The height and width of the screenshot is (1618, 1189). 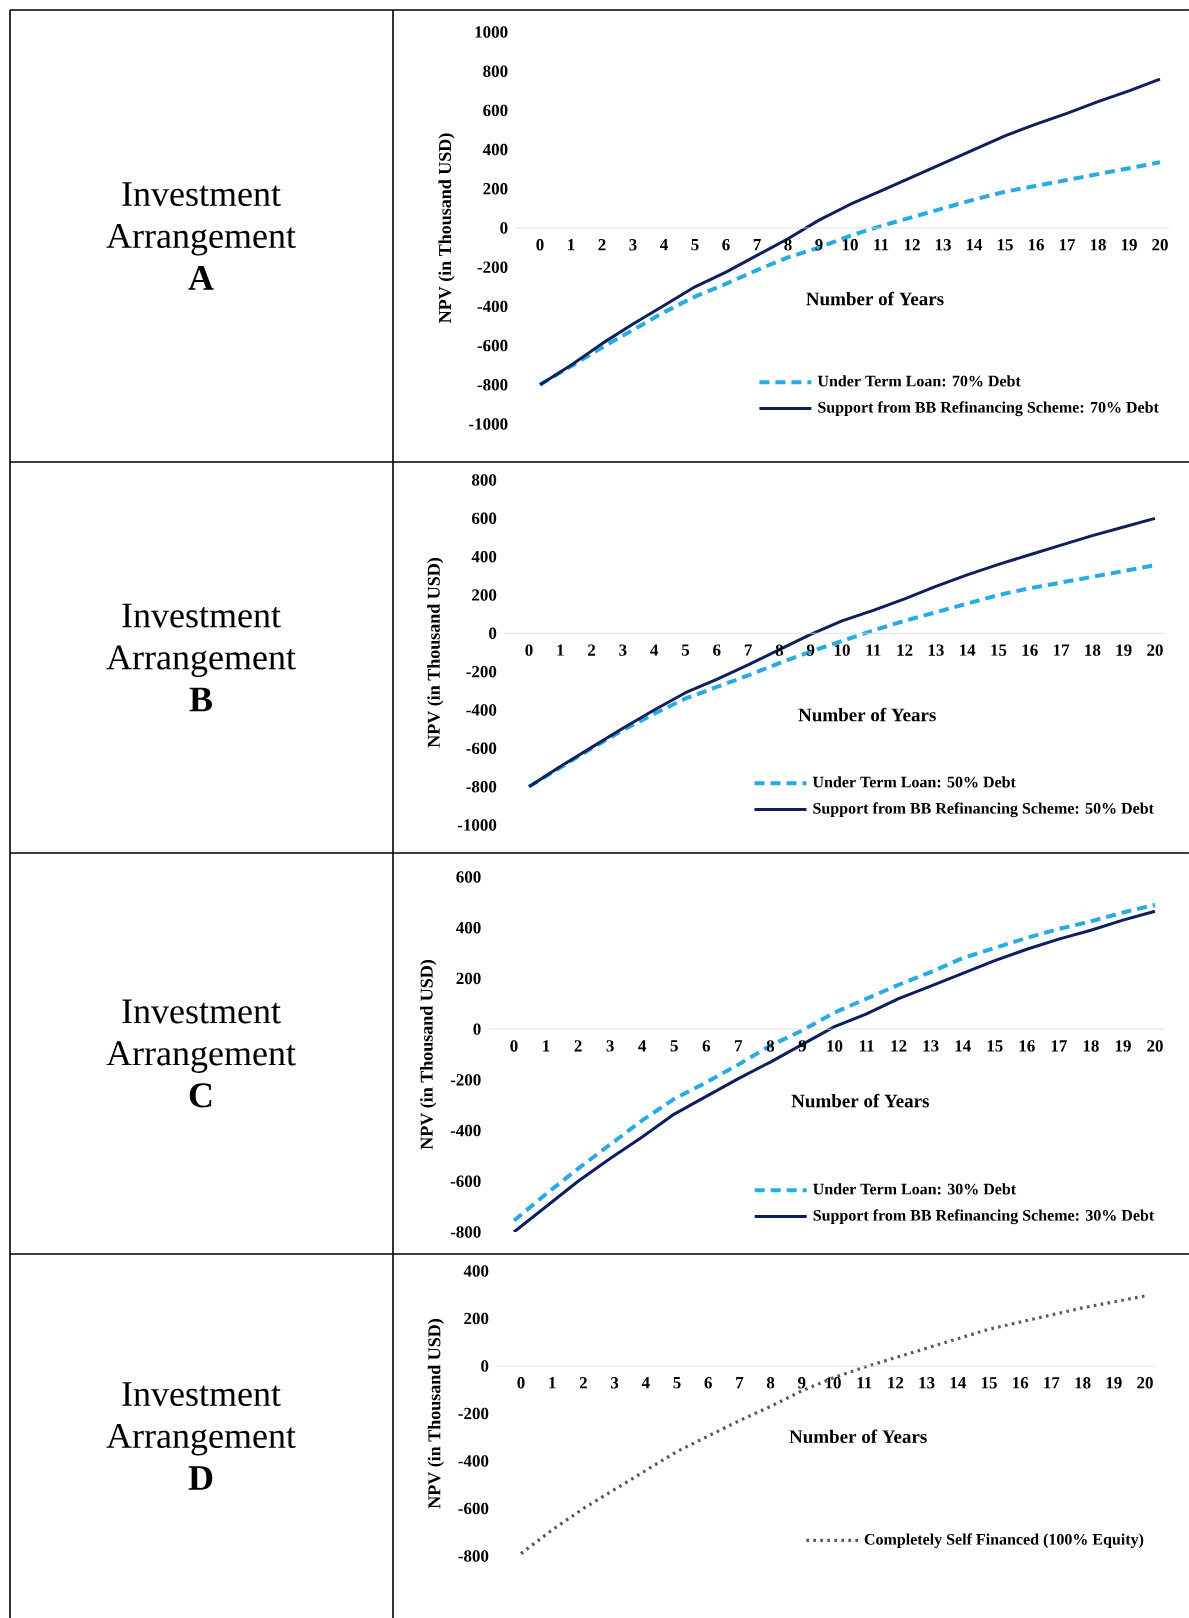 What do you see at coordinates (988, 409) in the screenshot?
I see `legend-label: Support from BB Refinancing Scheme: 70% Debt` at bounding box center [988, 409].